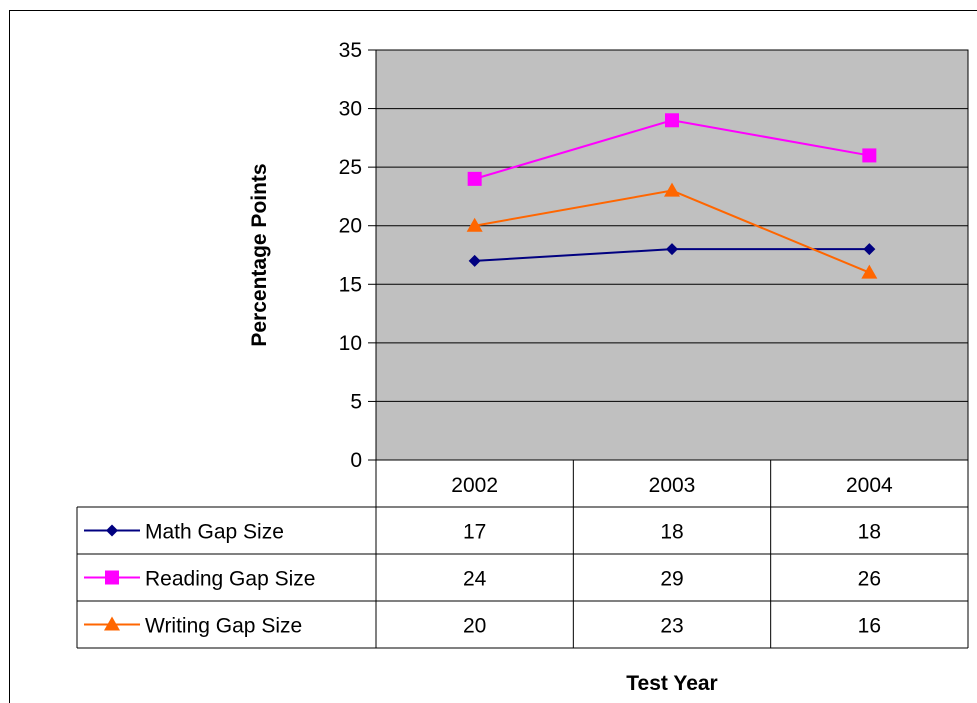 The height and width of the screenshot is (703, 977). What do you see at coordinates (869, 579) in the screenshot?
I see `data-table-value: 26` at bounding box center [869, 579].